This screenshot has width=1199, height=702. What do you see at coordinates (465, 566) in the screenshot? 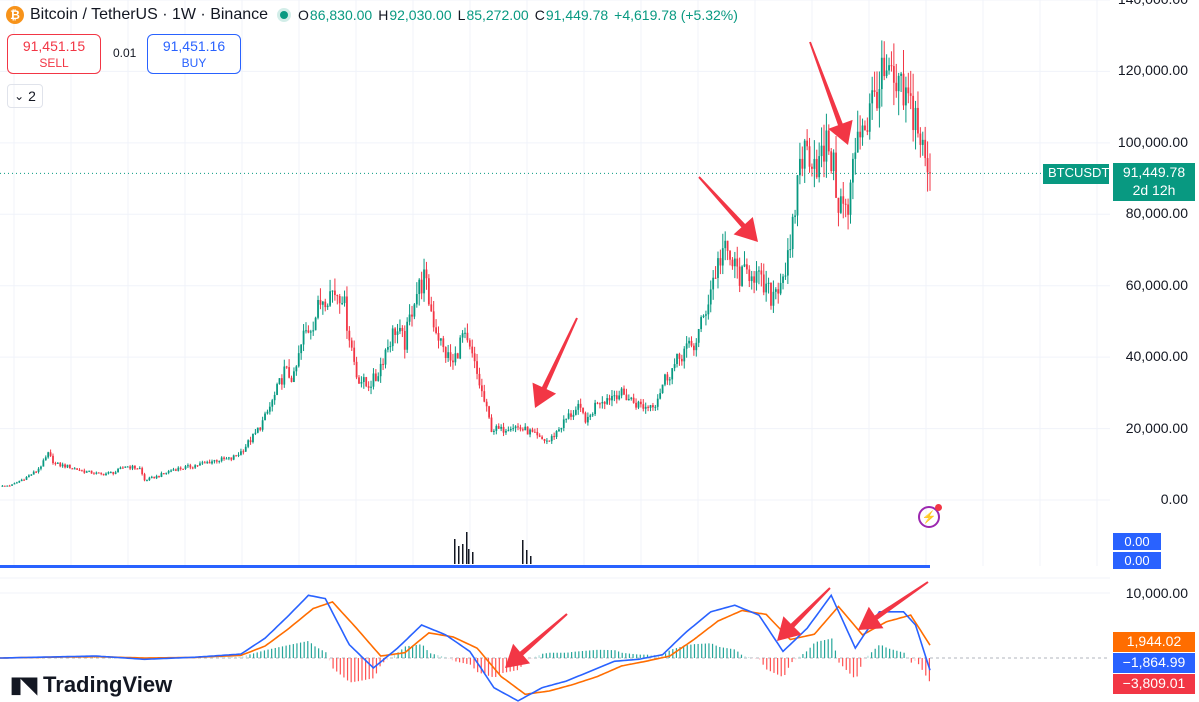
I see `volume-baseline` at bounding box center [465, 566].